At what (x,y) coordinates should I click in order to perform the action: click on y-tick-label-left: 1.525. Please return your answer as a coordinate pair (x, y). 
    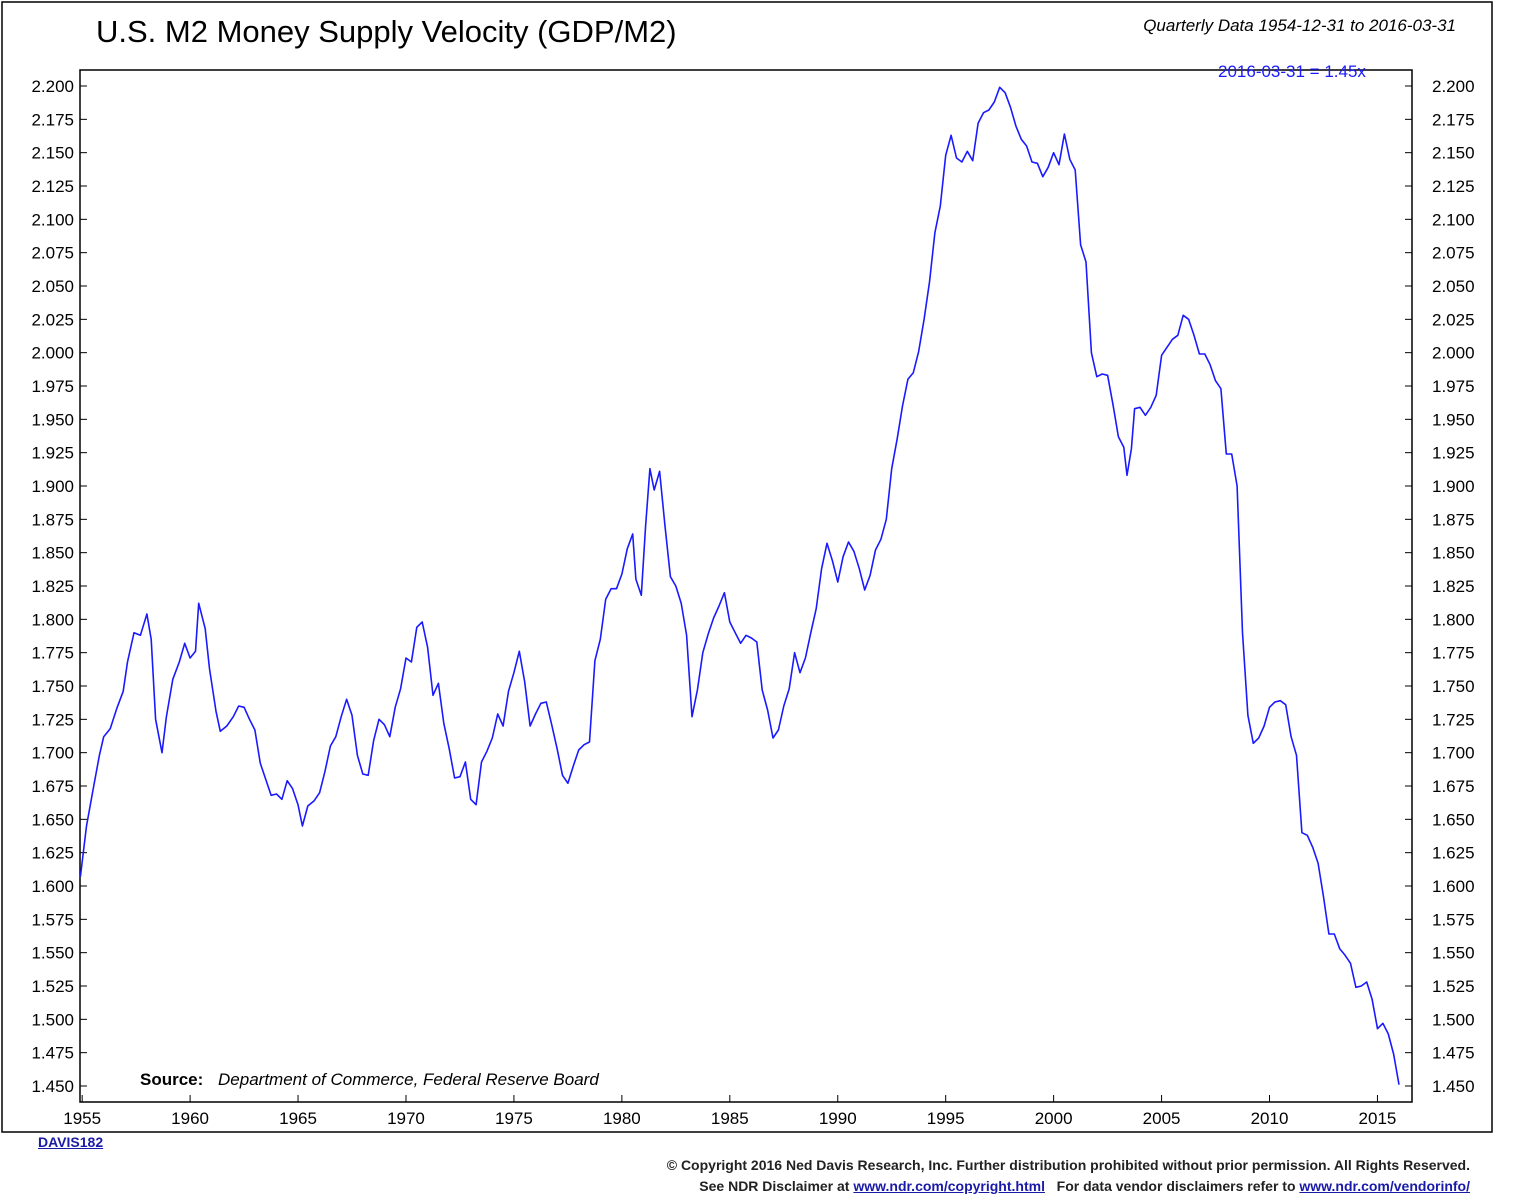
    Looking at the image, I should click on (52, 986).